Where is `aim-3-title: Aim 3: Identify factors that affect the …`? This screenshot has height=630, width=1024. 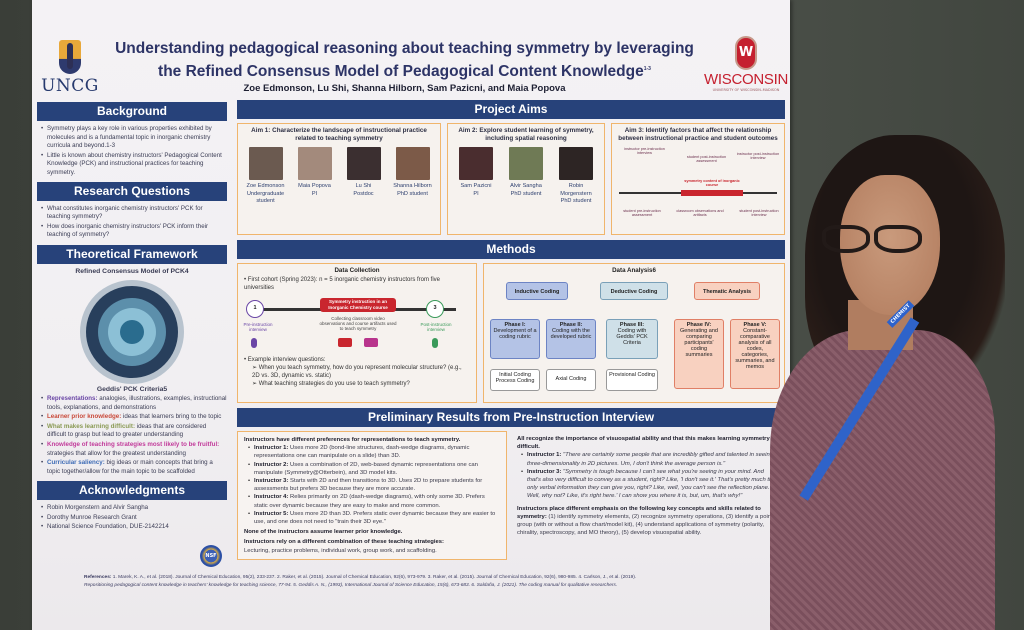 aim-3-title: Aim 3: Identify factors that affect the … is located at coordinates (698, 134).